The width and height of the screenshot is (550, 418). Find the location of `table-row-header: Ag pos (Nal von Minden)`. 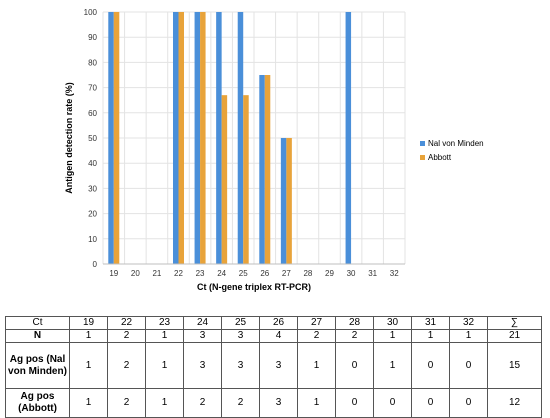

table-row-header: Ag pos (Nal von Minden) is located at coordinates (37, 365).